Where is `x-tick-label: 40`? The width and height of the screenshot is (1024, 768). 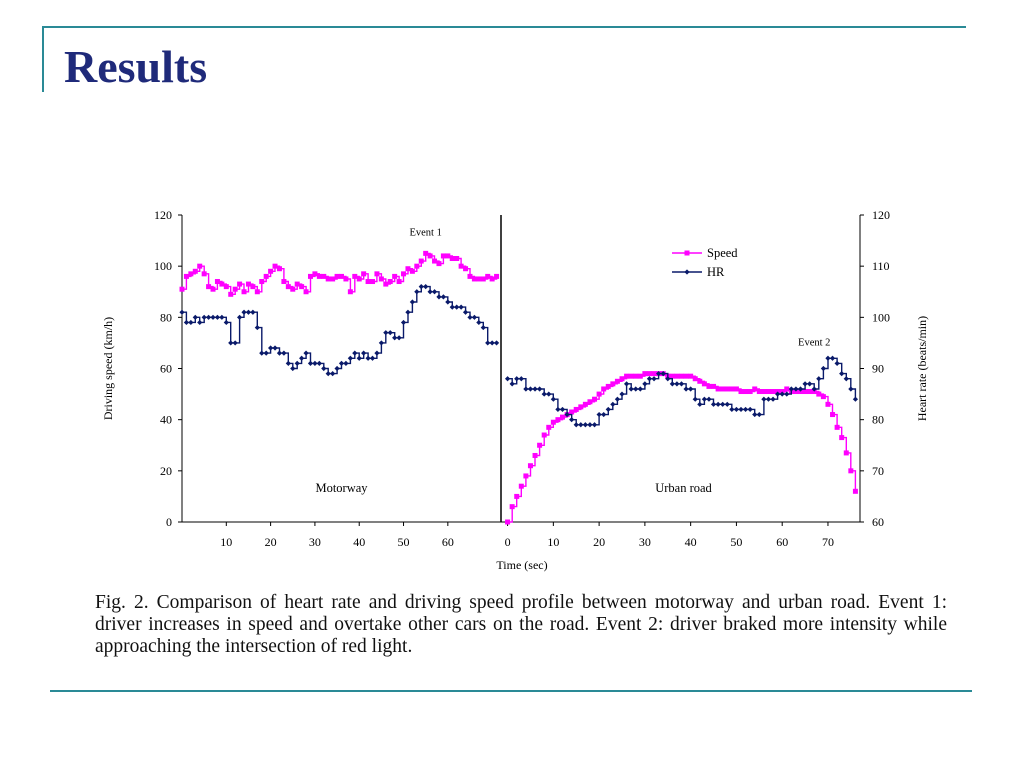
x-tick-label: 40 is located at coordinates (691, 542).